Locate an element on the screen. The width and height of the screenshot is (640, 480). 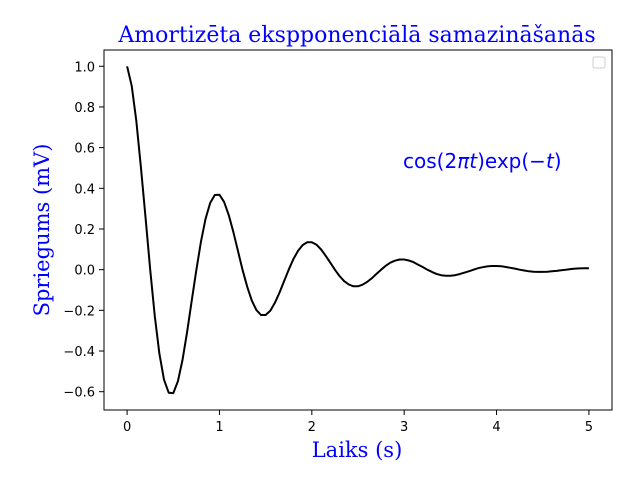
formula-annotation: cos(2πt)exp(−t) is located at coordinates (482, 161).